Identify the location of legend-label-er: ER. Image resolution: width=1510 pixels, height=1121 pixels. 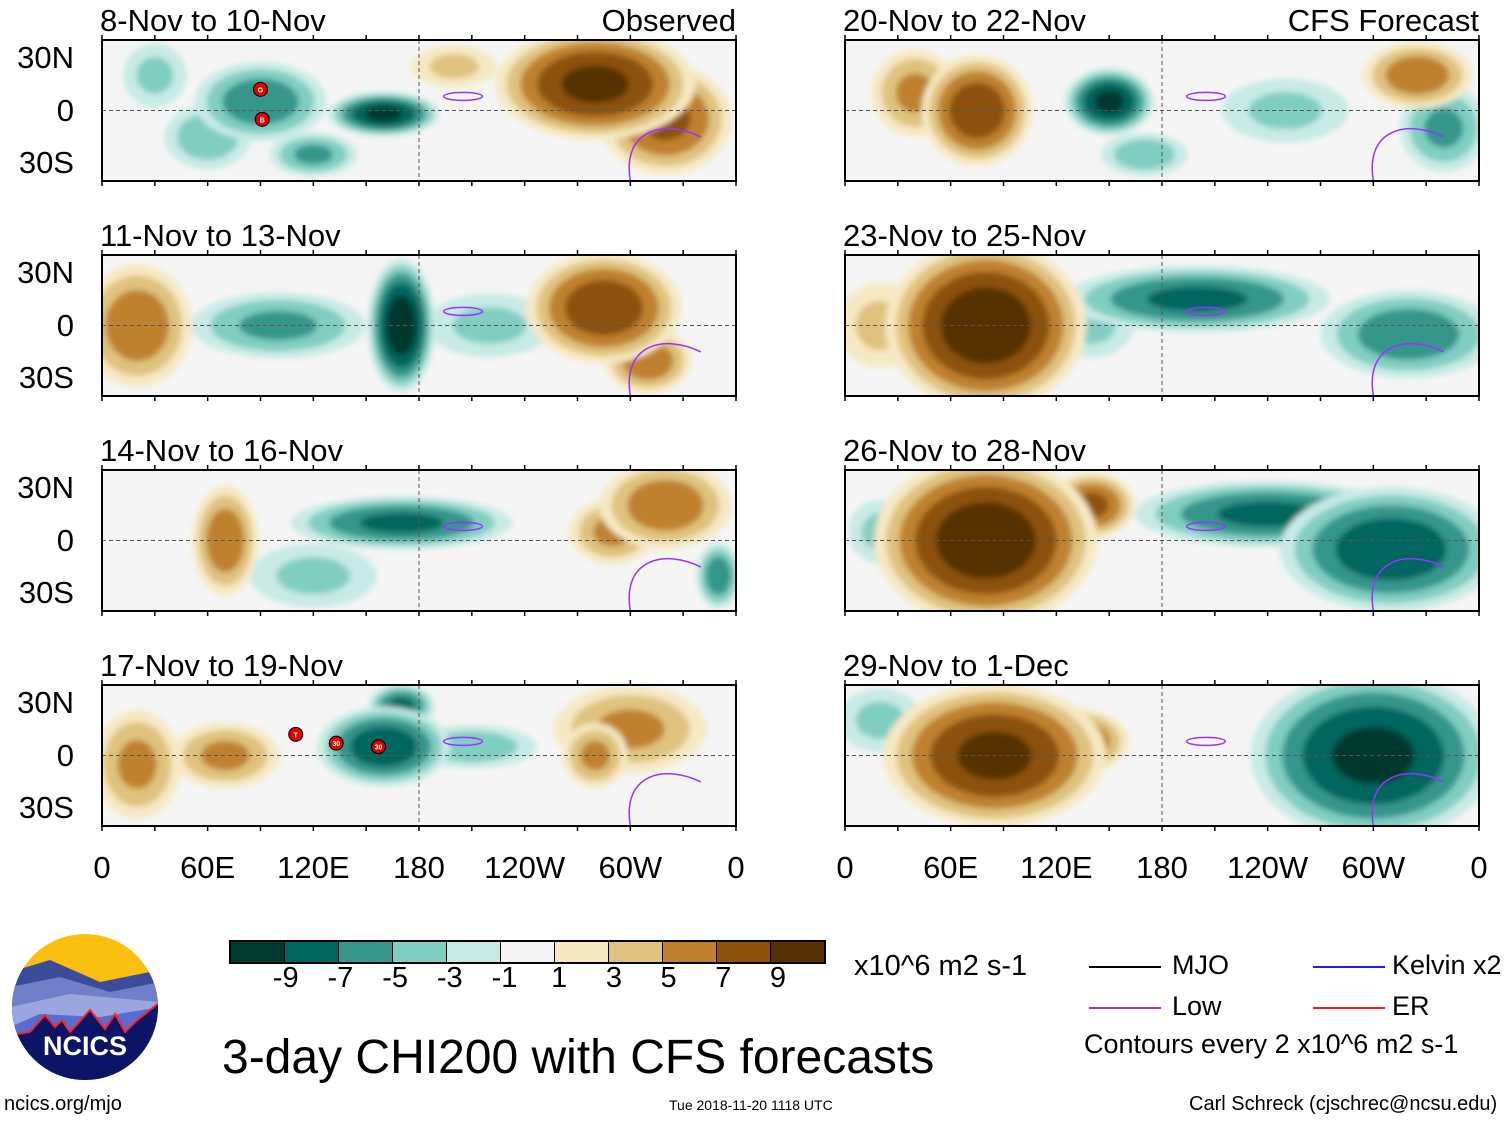
(1411, 1006).